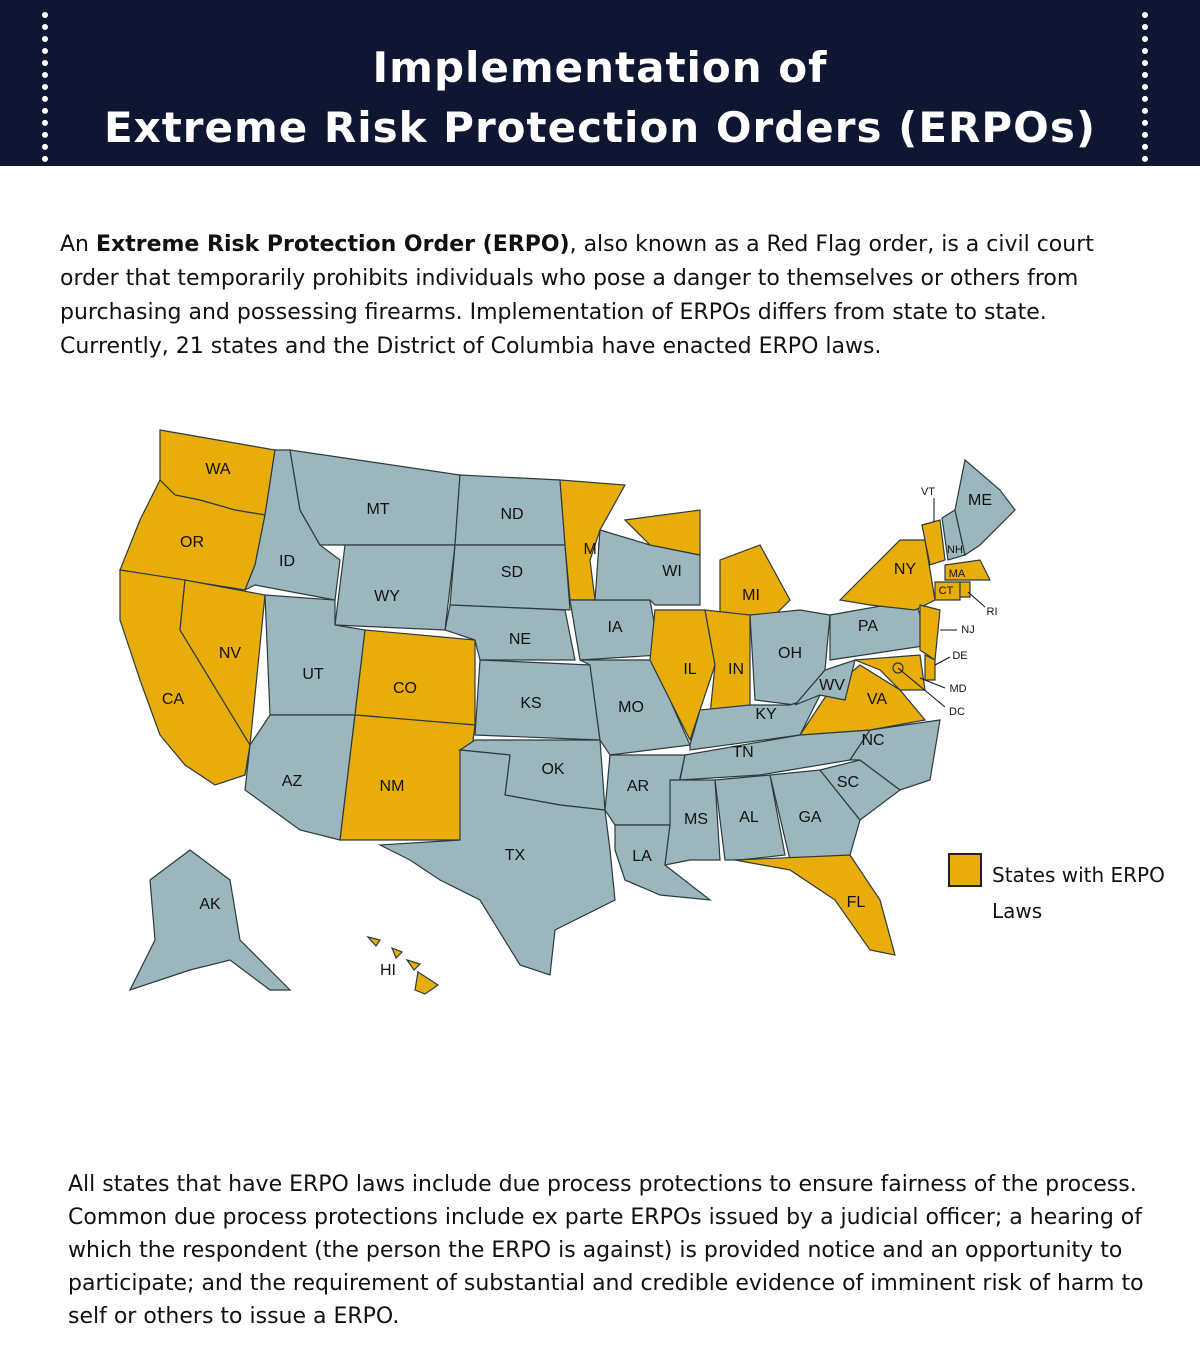 The image size is (1200, 1362). I want to click on state-label: HI, so click(388, 970).